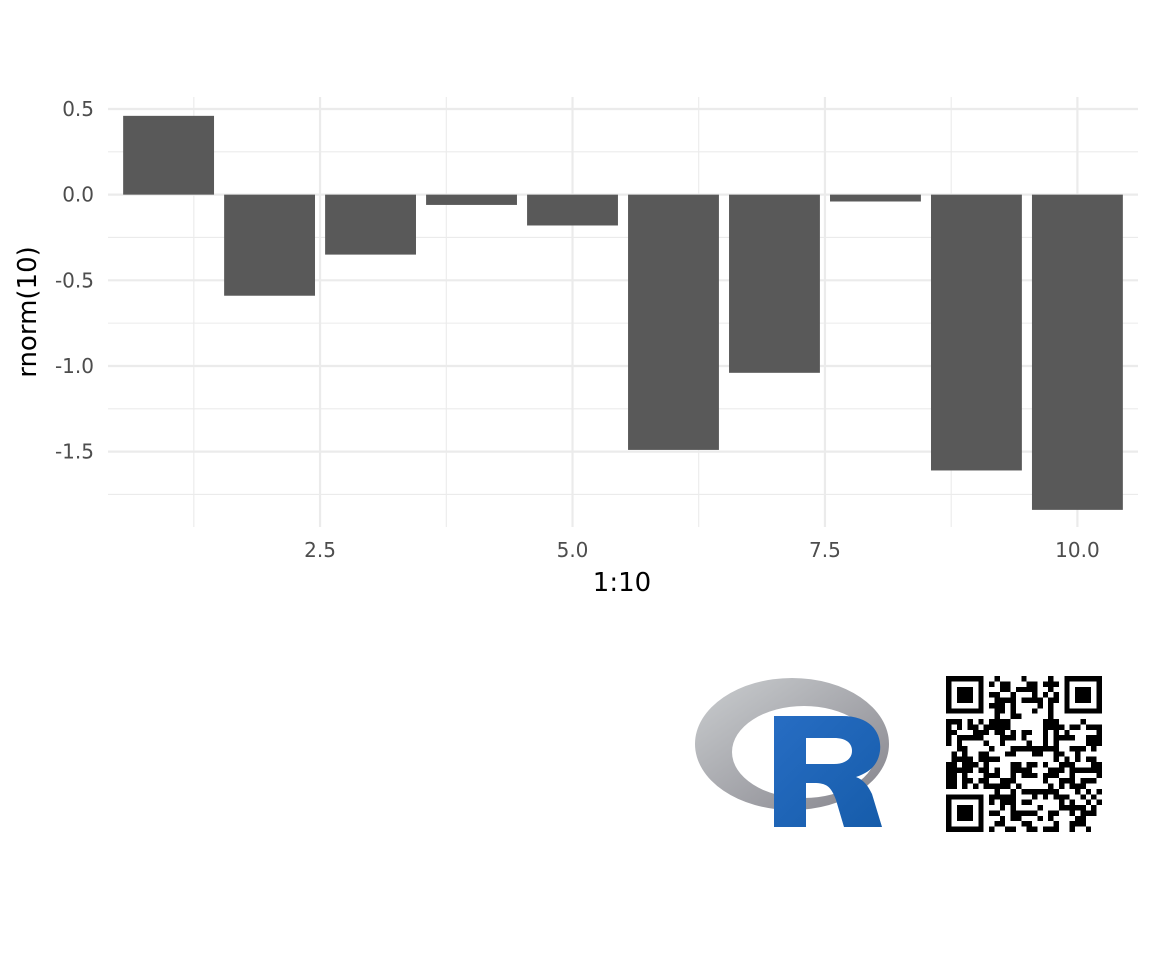  I want to click on y-axis-title: rnorm(10), so click(28, 312).